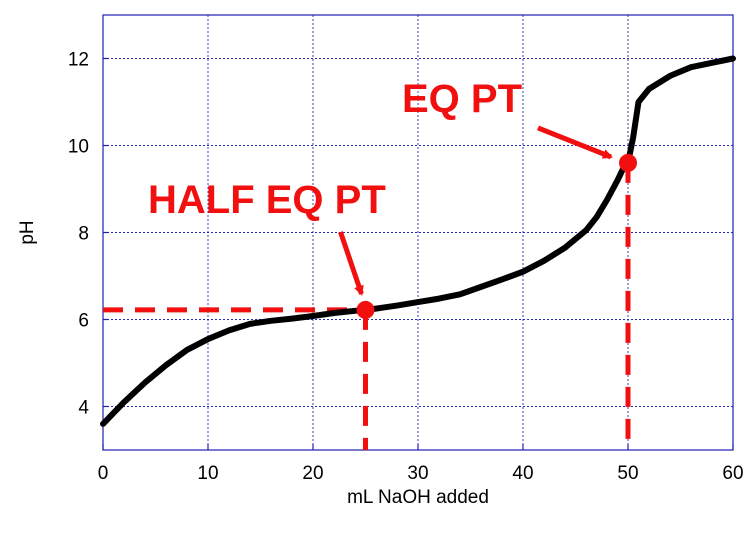  Describe the element at coordinates (417, 473) in the screenshot. I see `x-tick-label: 30` at that location.